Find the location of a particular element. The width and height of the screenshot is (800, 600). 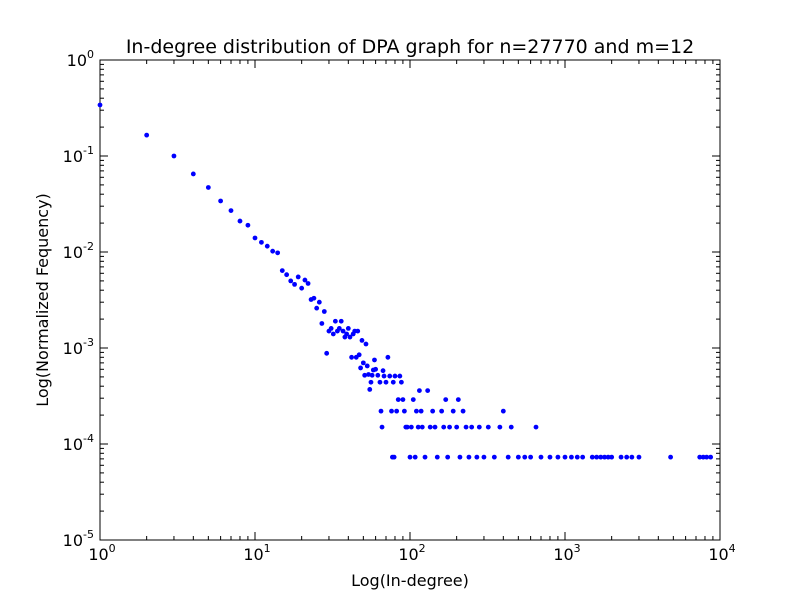

y-tick-label: 10⁰ is located at coordinates (80, 59).